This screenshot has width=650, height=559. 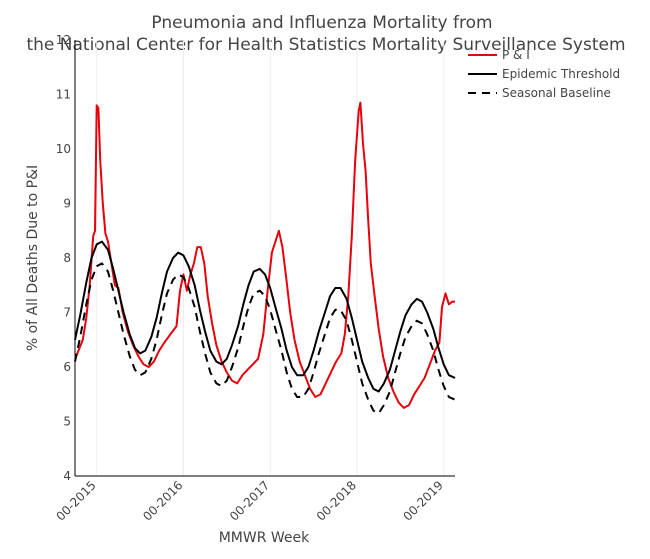 I want to click on x-tick-label-1: 00-2016, so click(x=162, y=500).